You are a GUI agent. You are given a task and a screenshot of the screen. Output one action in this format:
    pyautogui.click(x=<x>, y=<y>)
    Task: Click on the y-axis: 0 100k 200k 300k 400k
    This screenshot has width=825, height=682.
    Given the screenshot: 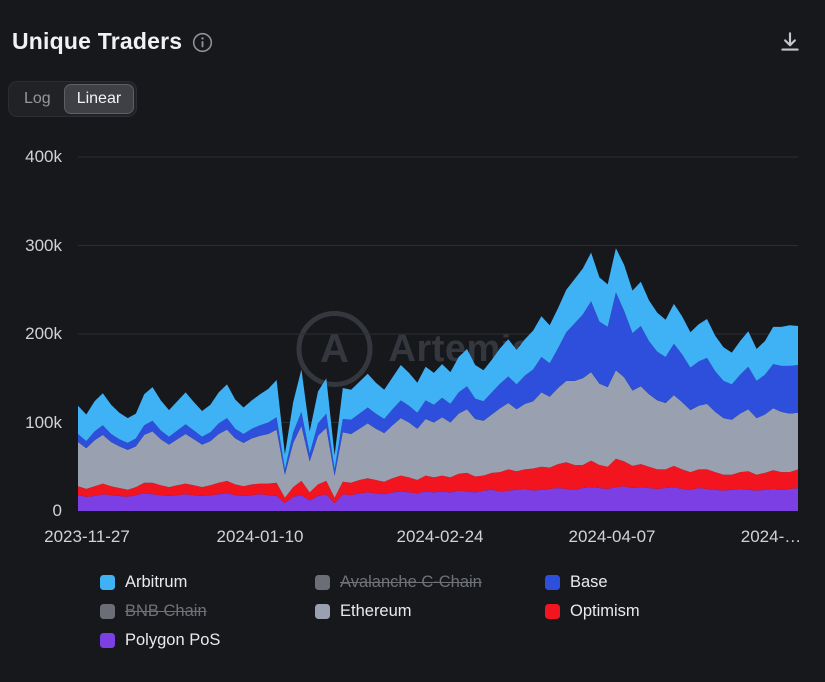 What is the action you would take?
    pyautogui.click(x=34, y=326)
    